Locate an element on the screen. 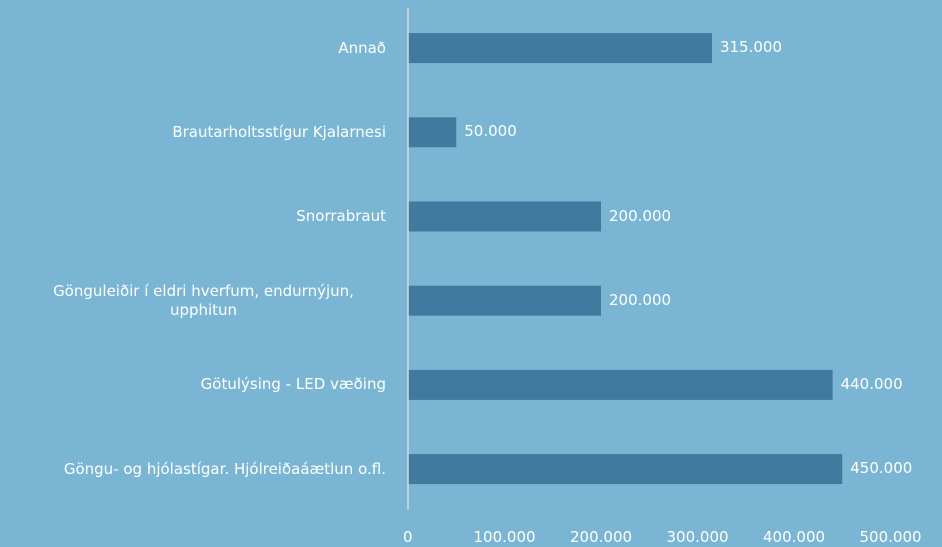 The height and width of the screenshot is (547, 942). category-label: Snorrabraut is located at coordinates (341, 216).